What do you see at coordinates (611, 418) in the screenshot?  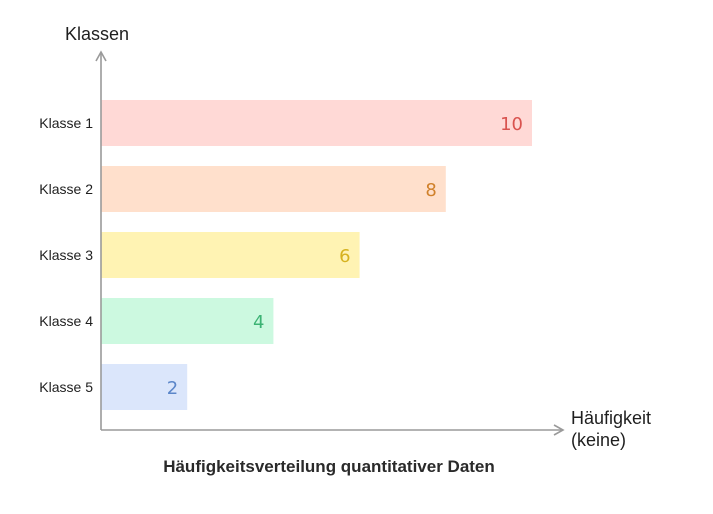 I see `x-axis-title-line-1: Häufigkeit` at bounding box center [611, 418].